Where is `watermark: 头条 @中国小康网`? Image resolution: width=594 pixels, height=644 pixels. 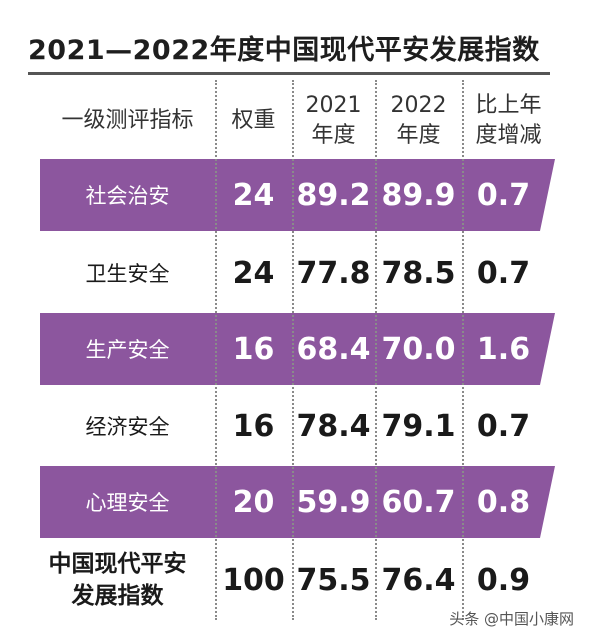 watermark: 头条 @中国小康网 is located at coordinates (511, 619).